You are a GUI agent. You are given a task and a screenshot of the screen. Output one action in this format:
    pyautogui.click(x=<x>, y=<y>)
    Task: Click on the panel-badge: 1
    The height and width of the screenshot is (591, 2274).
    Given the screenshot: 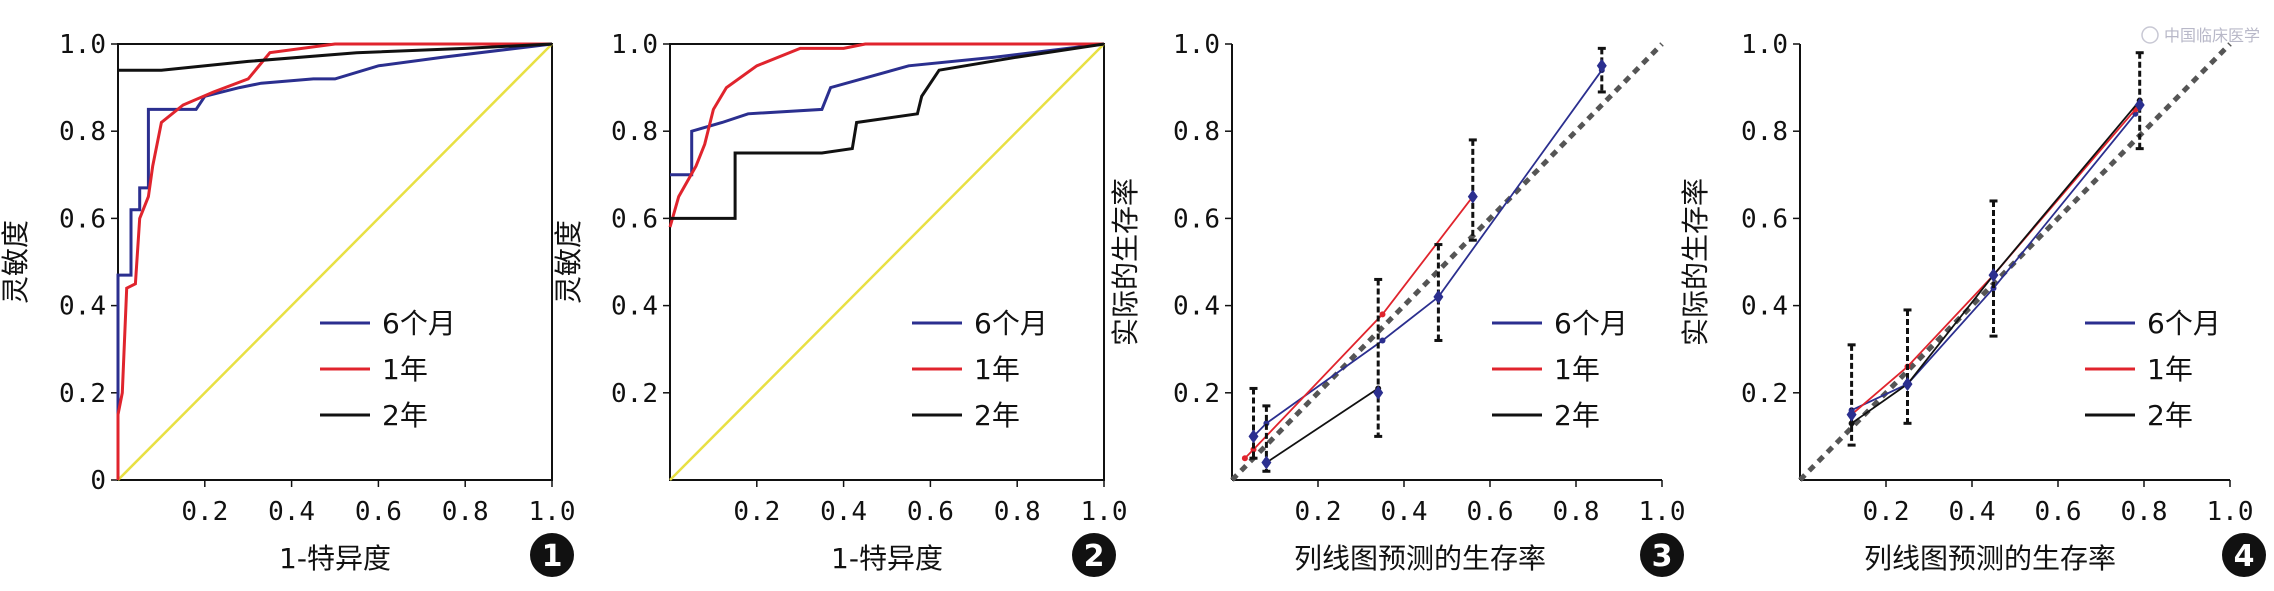 What is the action you would take?
    pyautogui.click(x=552, y=555)
    